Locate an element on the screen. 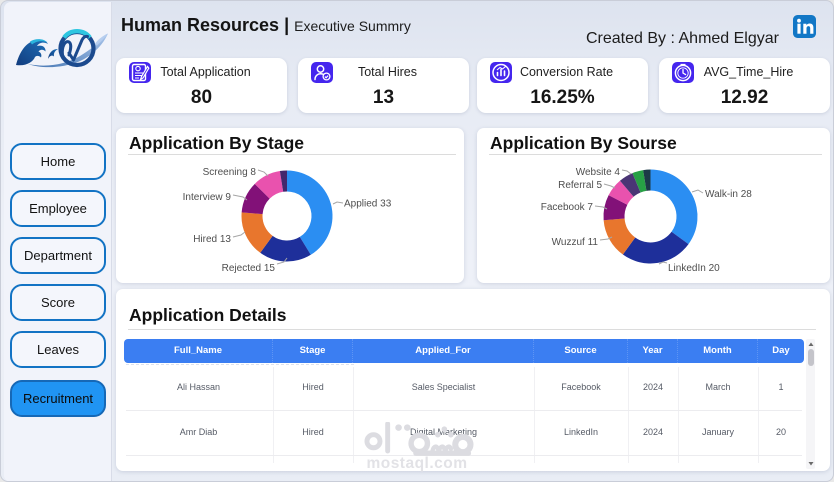  svg-text: Wuzzuf 11 is located at coordinates (575, 242).